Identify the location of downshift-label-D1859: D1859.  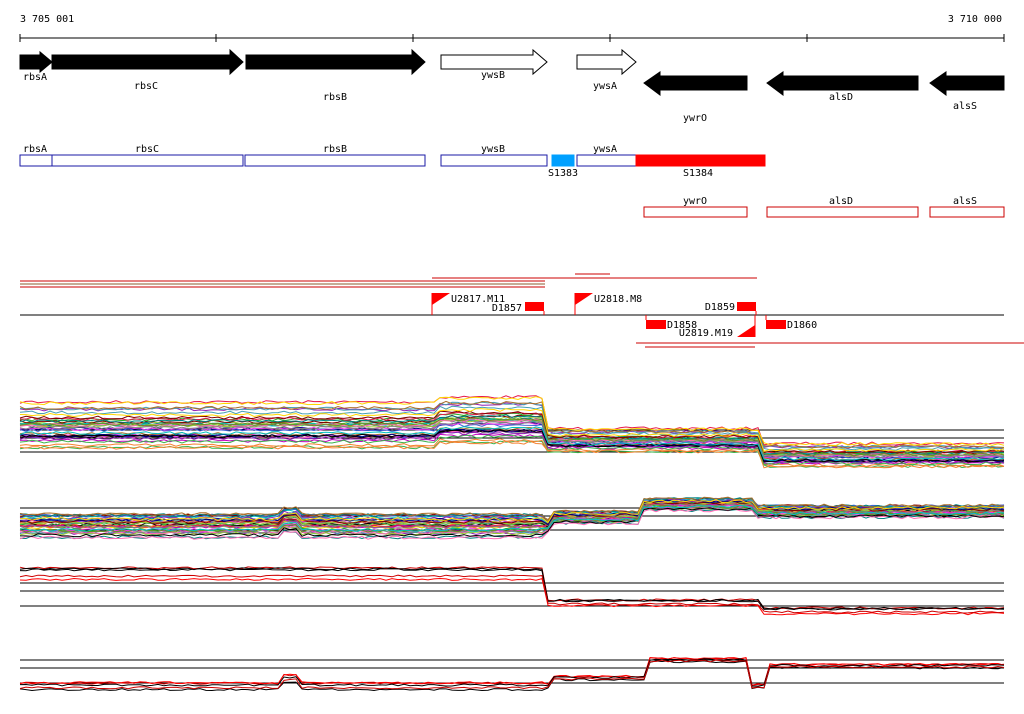
(720, 307).